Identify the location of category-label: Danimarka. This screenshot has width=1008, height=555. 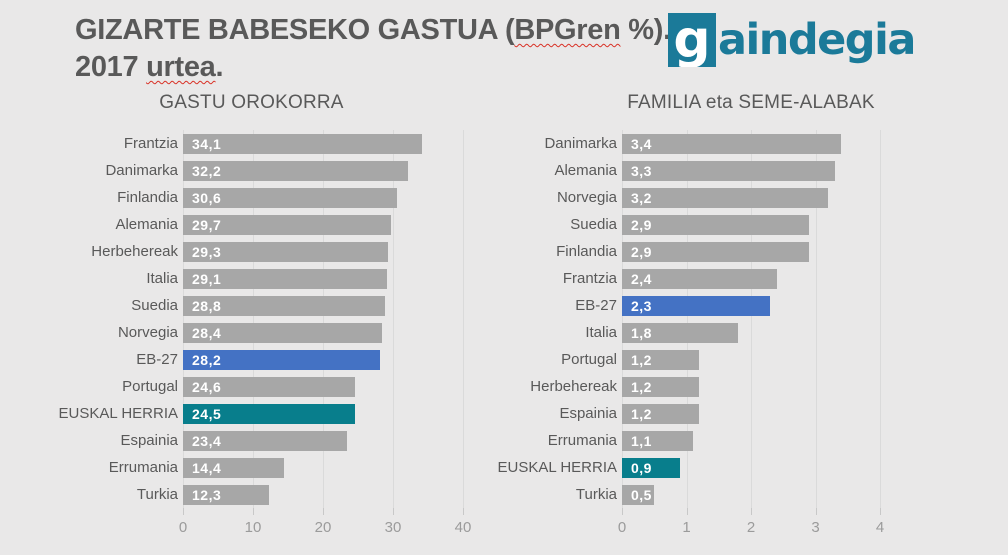
(141, 170).